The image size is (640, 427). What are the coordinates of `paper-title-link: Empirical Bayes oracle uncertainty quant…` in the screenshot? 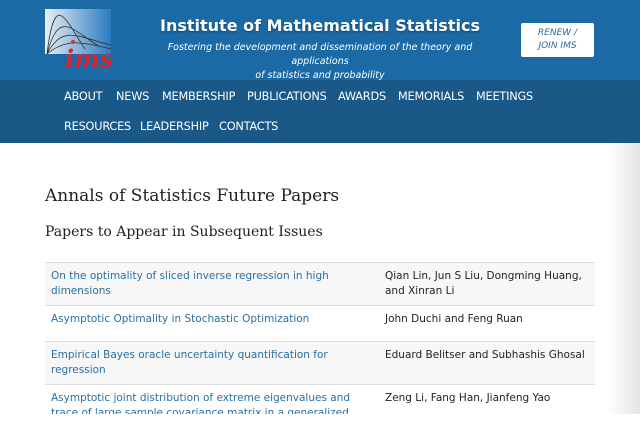 It's located at (189, 362).